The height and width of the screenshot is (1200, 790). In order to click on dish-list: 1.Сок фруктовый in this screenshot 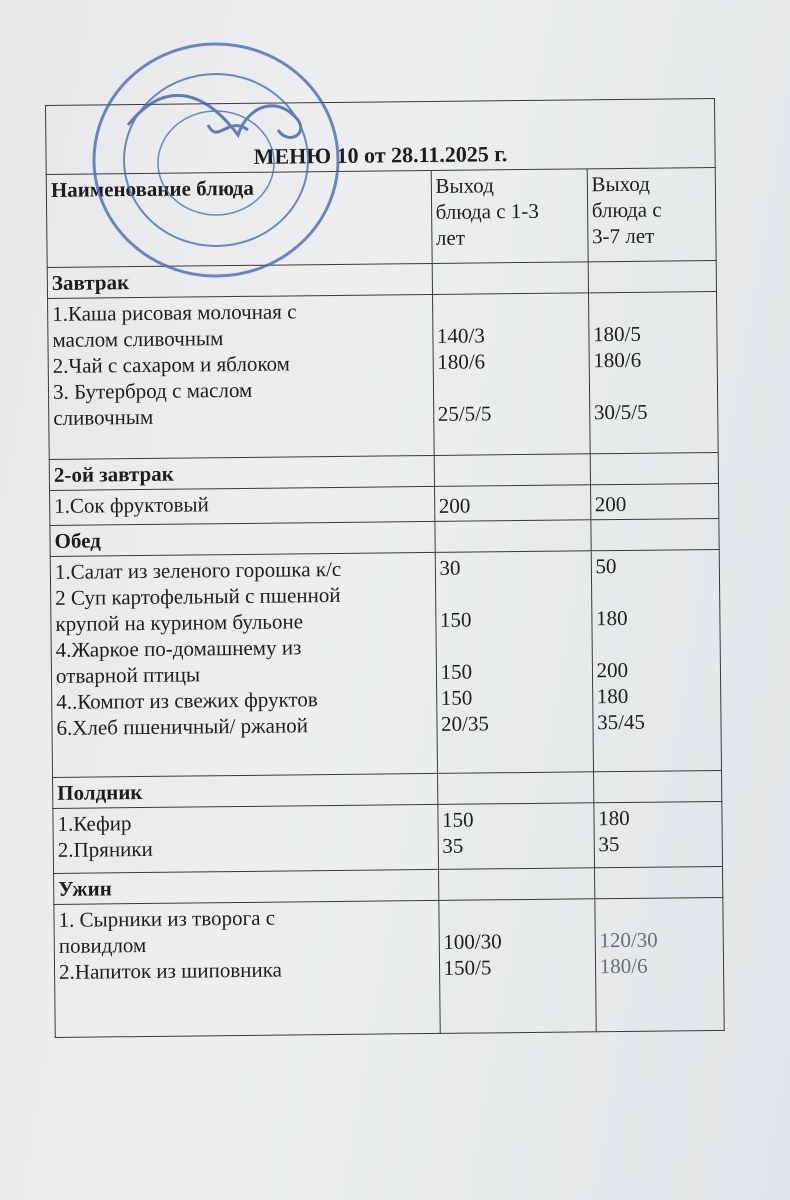, I will do `click(242, 506)`.